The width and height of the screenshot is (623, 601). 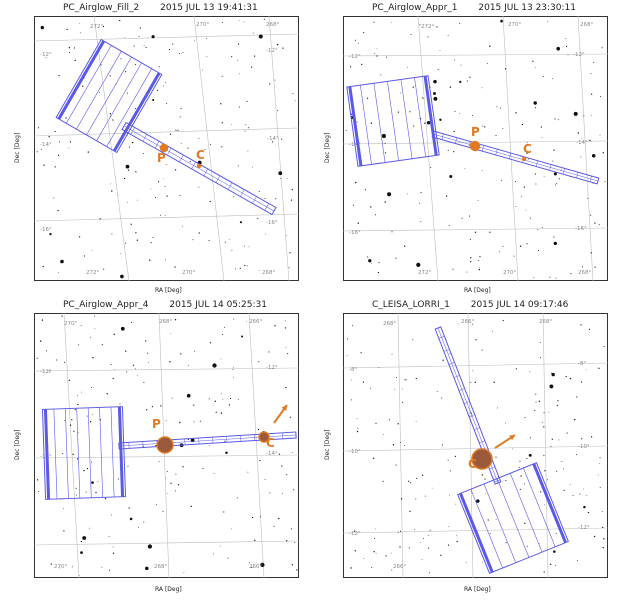 I want to click on ra-tick-label: 272°, so click(x=427, y=27).